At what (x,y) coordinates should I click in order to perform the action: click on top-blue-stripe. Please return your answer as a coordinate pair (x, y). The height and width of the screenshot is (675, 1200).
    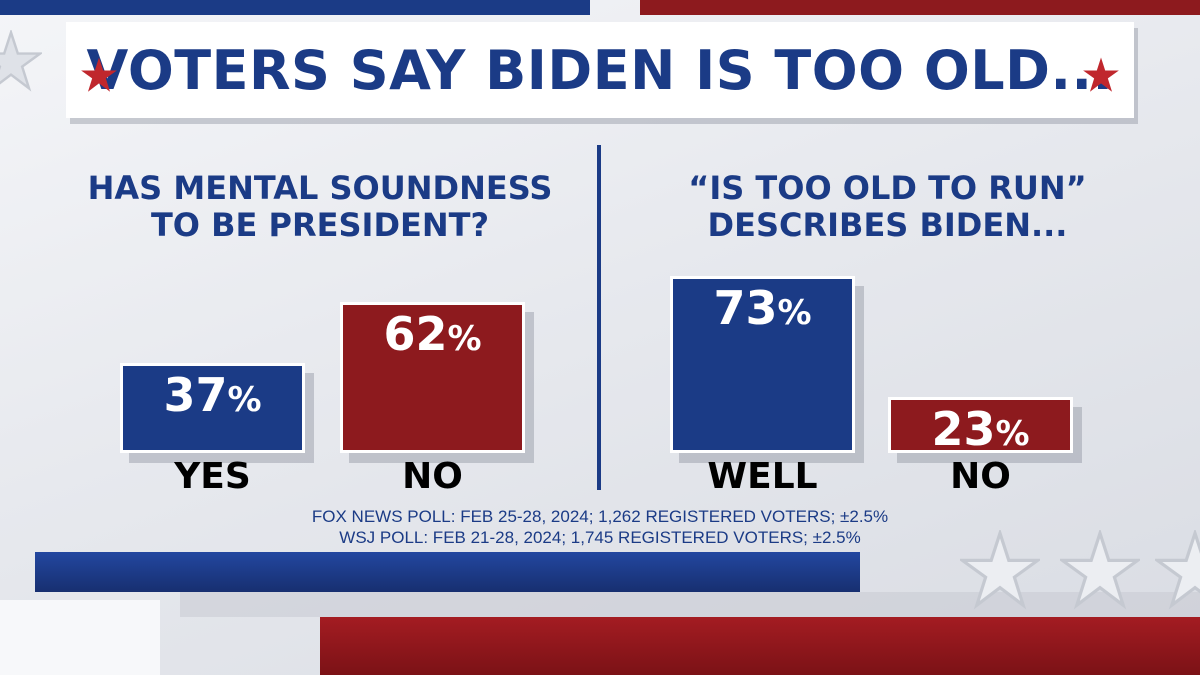
    Looking at the image, I should click on (295, 7).